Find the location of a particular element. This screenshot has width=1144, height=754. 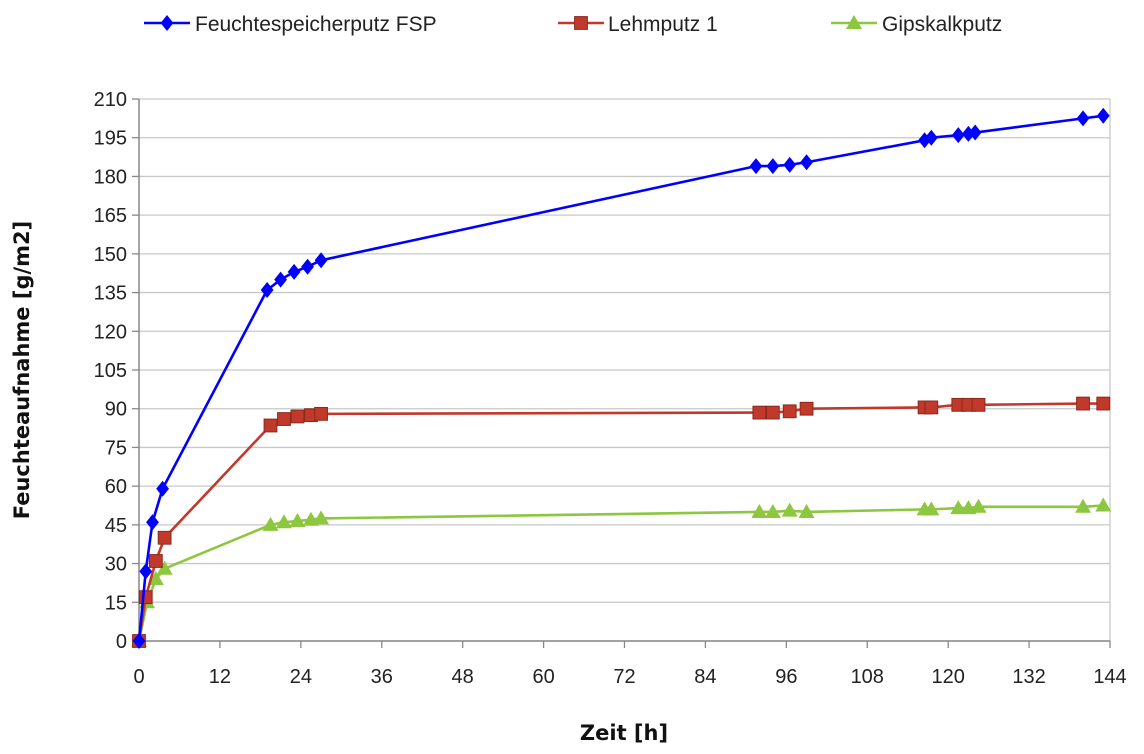

y-tick-label: 0 is located at coordinates (121, 642).